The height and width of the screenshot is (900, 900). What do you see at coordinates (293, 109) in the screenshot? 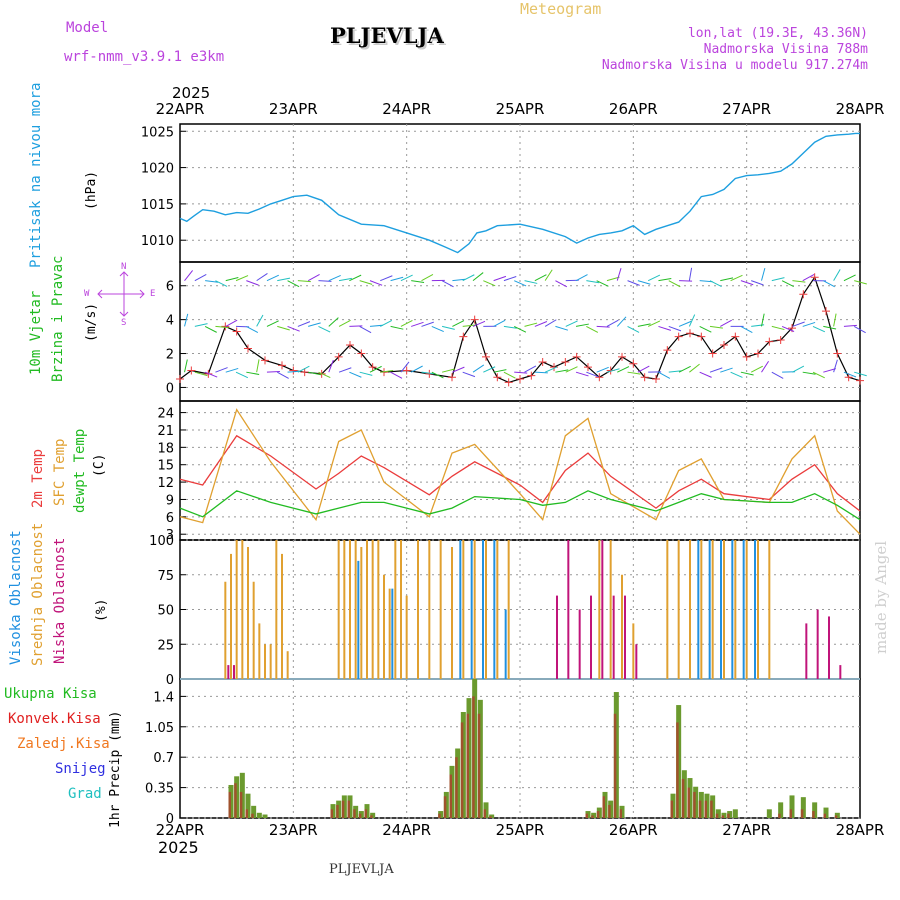
I see `x-tick-label-top: 23APR` at bounding box center [293, 109].